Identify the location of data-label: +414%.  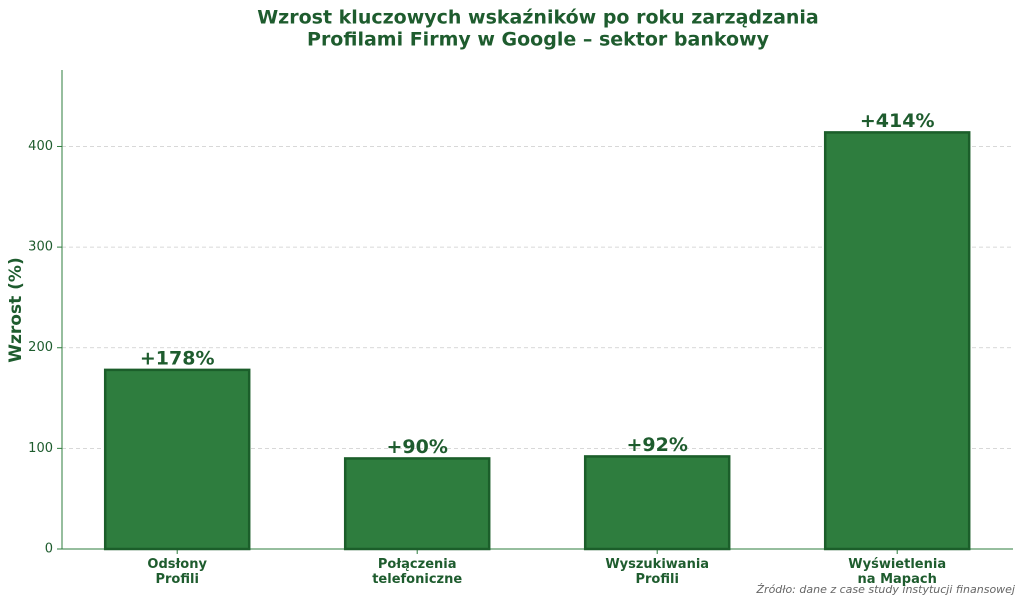
(897, 121).